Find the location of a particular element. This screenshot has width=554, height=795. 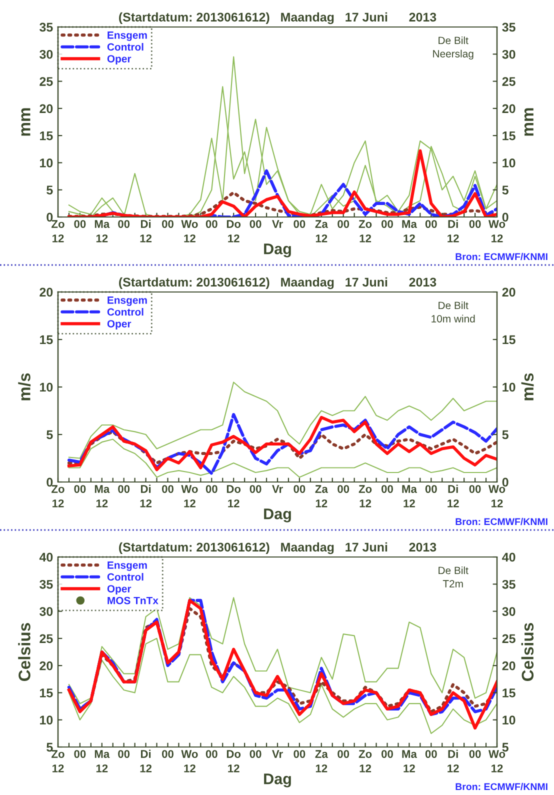

y-axis-title: mm is located at coordinates (25, 122).